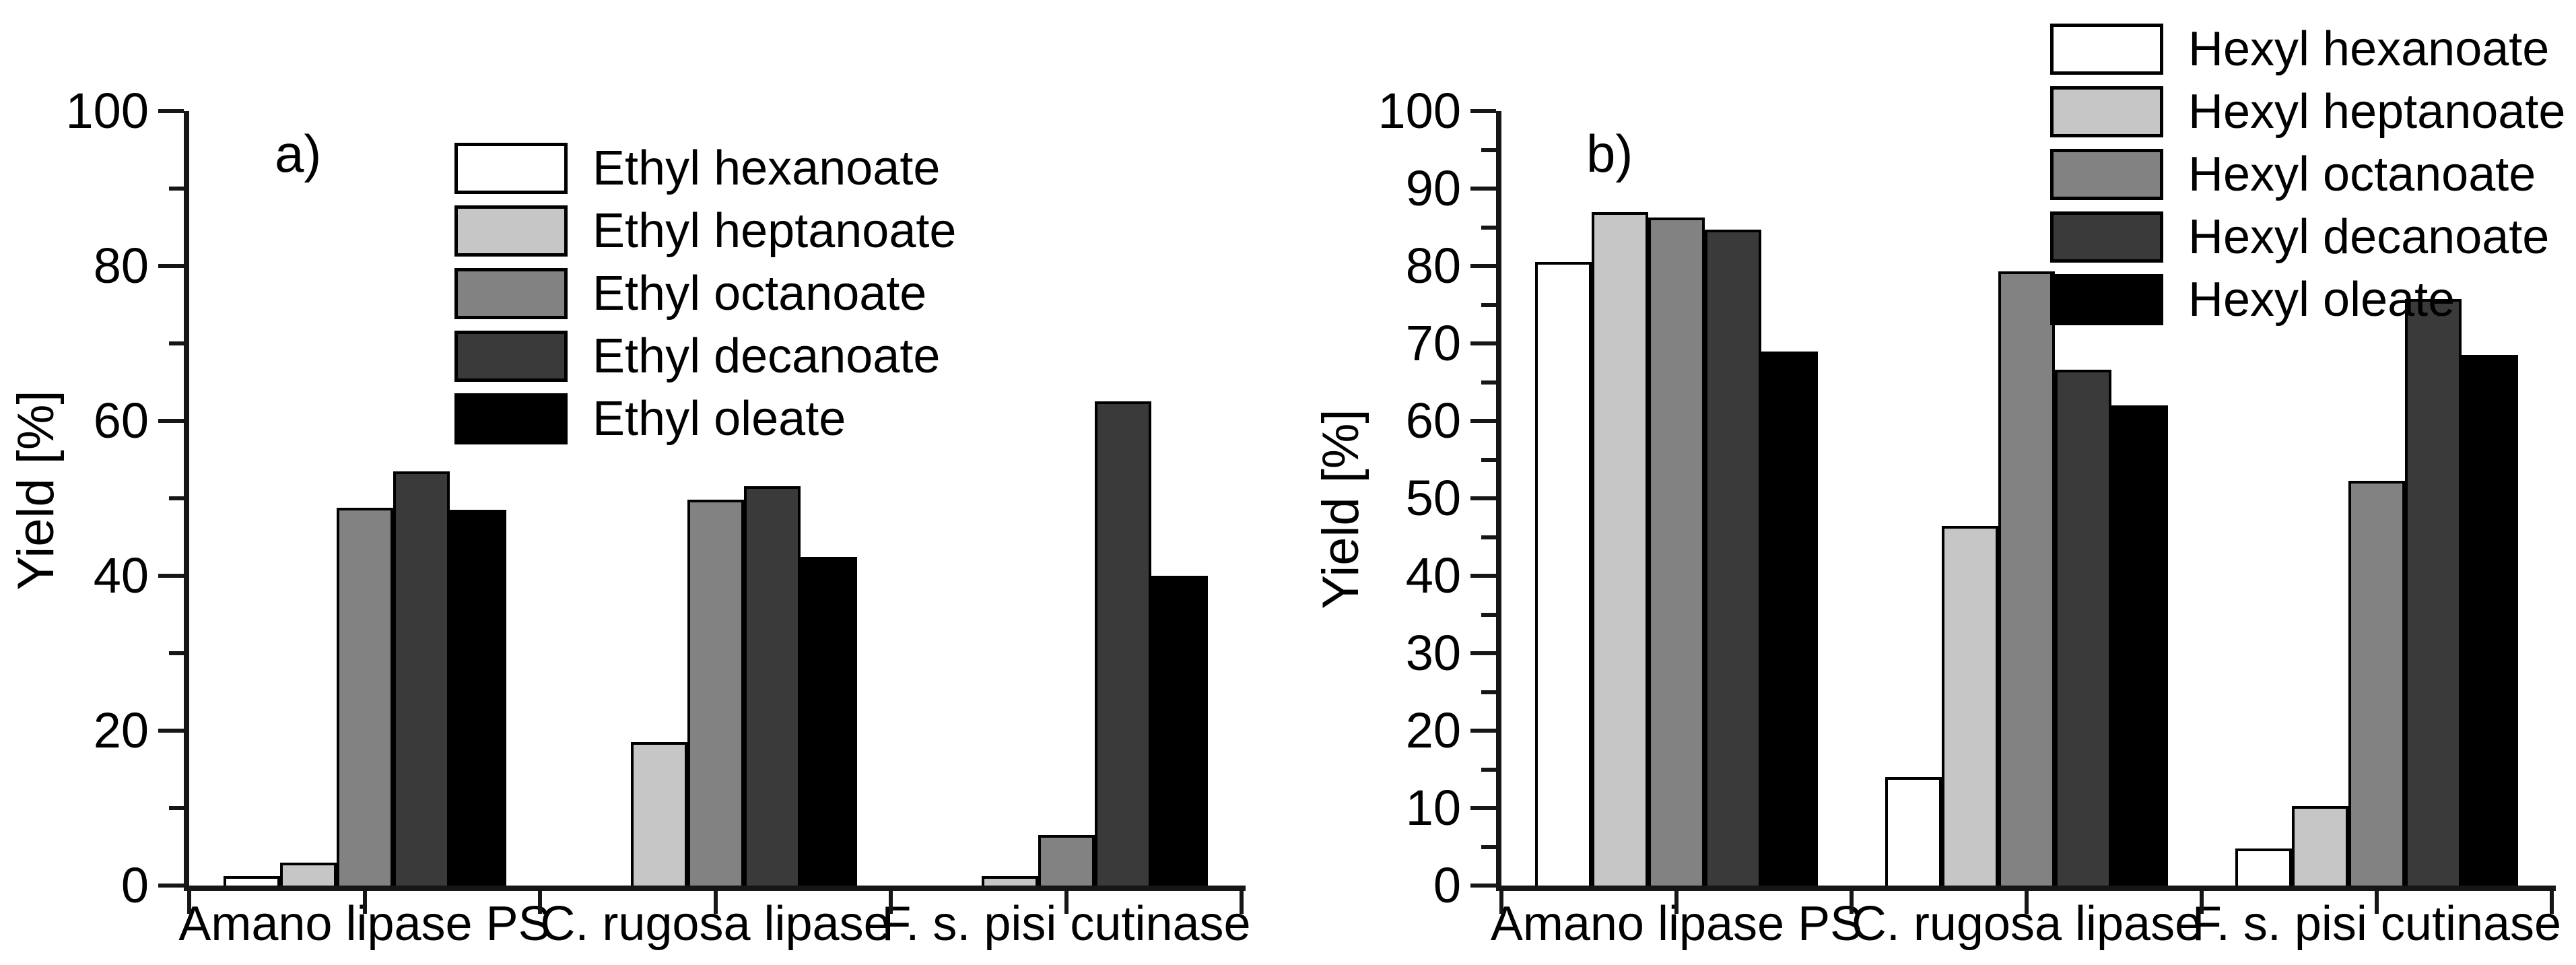 This screenshot has width=2576, height=965. Describe the element at coordinates (2321, 300) in the screenshot. I see `legend-label: Hexyl oleate` at that location.